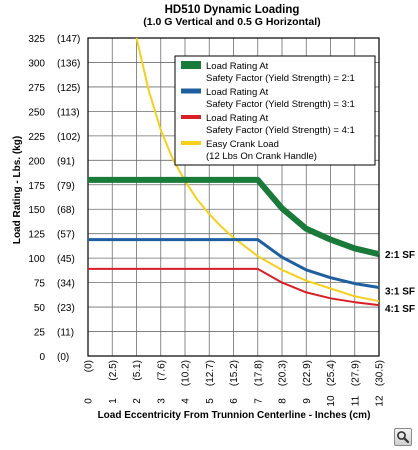 The image size is (418, 450). What do you see at coordinates (17, 190) in the screenshot?
I see `y-axis-label: Load Rating - Lbs. (kg)` at bounding box center [17, 190].